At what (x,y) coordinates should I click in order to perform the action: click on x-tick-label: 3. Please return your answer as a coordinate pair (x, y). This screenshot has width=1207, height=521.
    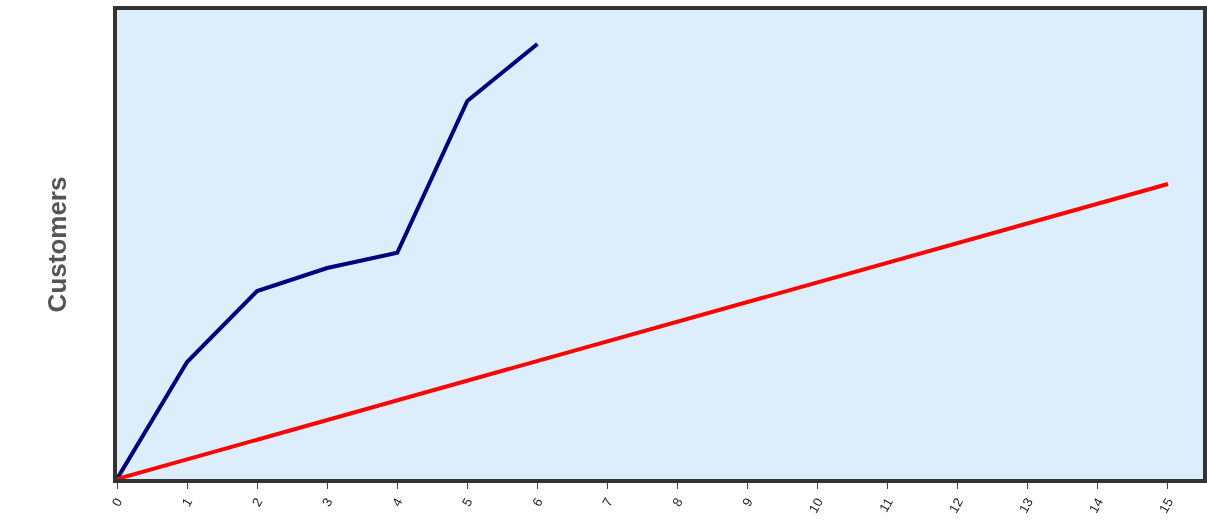
    Looking at the image, I should click on (327, 502).